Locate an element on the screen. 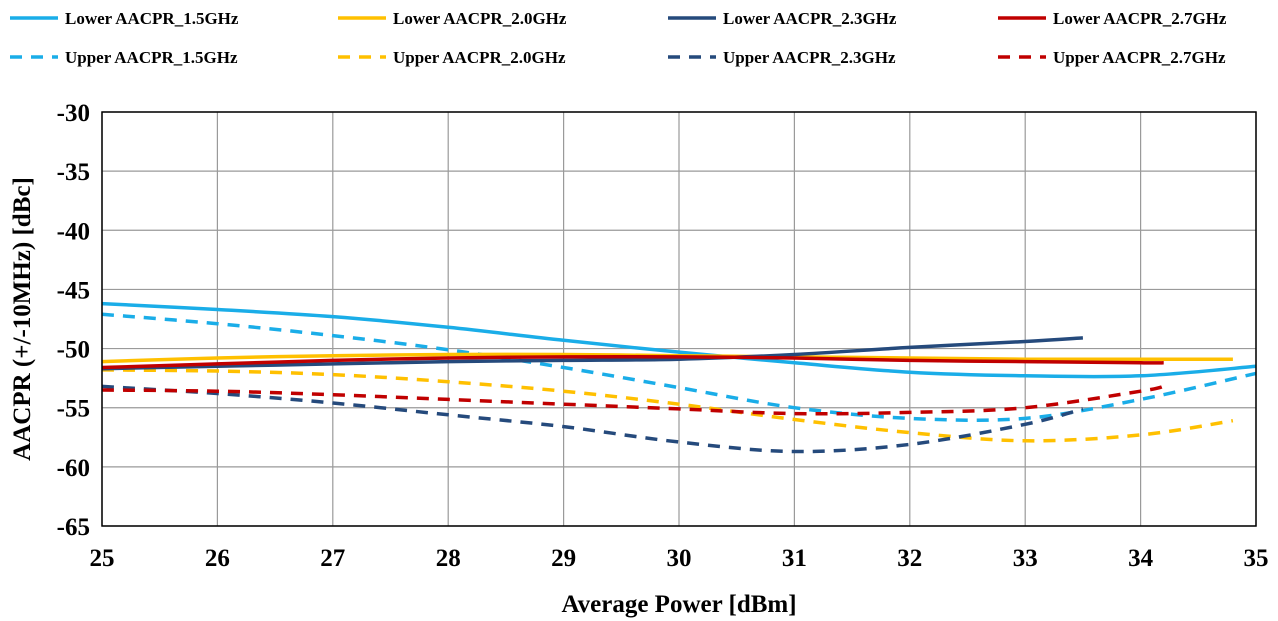 The height and width of the screenshot is (621, 1278). x-tick-labels: 25 26 27 28 29 30 31 32 33 34 35 is located at coordinates (679, 558).